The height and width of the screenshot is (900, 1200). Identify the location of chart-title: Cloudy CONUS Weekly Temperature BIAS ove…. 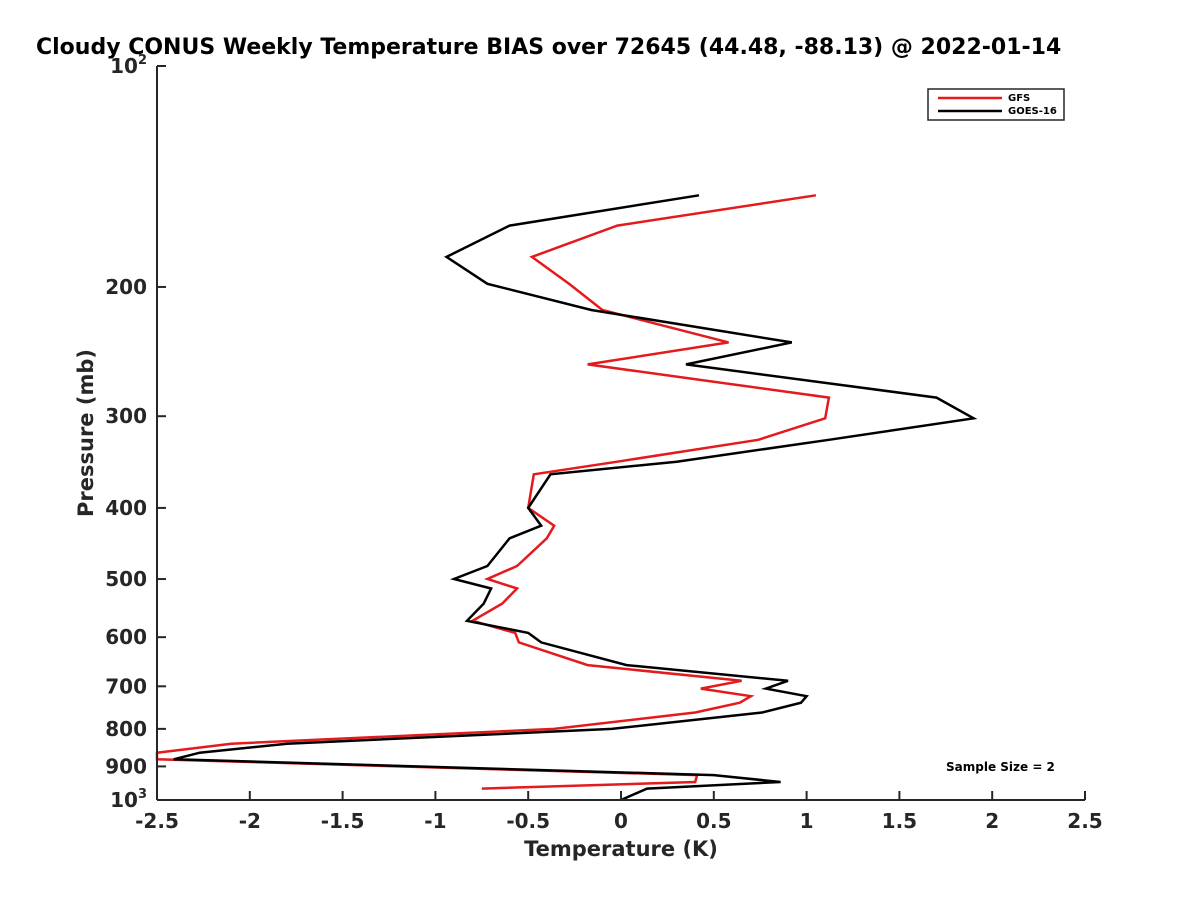
(548, 47).